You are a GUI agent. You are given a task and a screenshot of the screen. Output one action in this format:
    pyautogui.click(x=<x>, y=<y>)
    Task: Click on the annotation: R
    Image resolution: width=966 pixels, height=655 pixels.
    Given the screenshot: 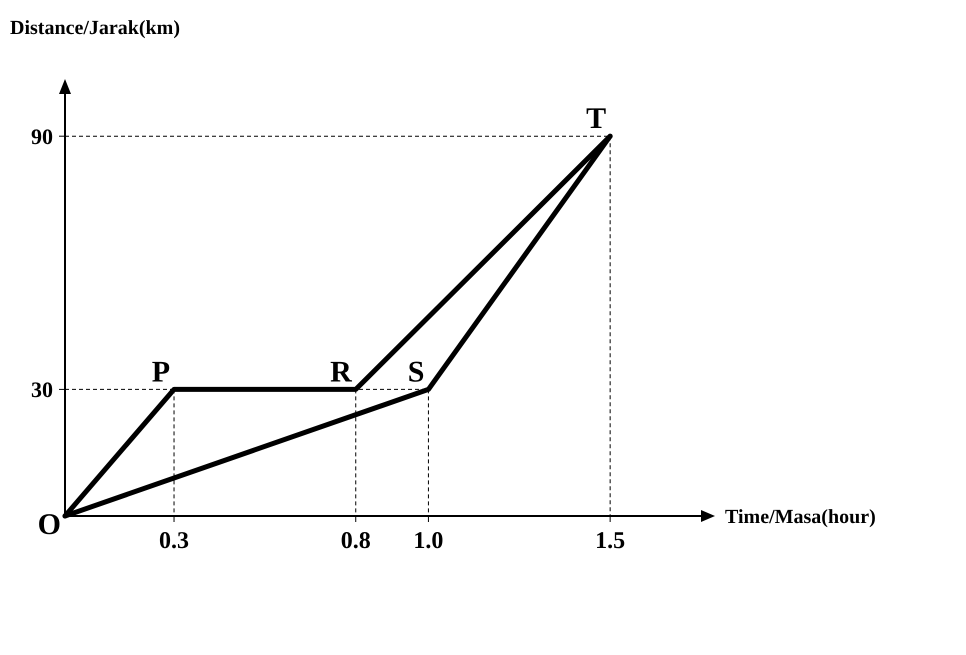 What is the action you would take?
    pyautogui.click(x=341, y=371)
    